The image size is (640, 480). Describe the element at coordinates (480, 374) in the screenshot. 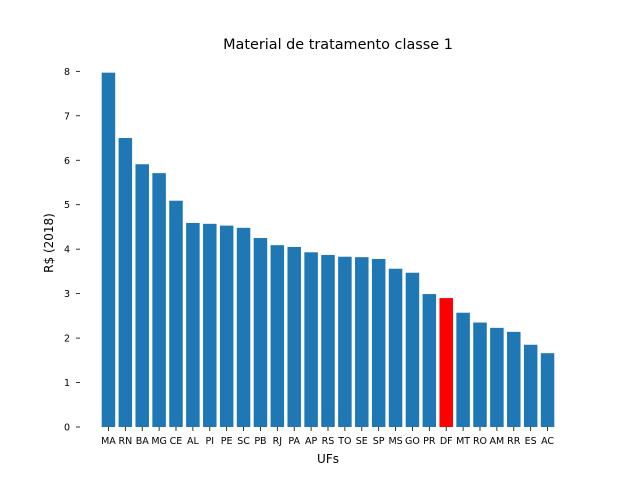

I see `bar-ro` at that location.